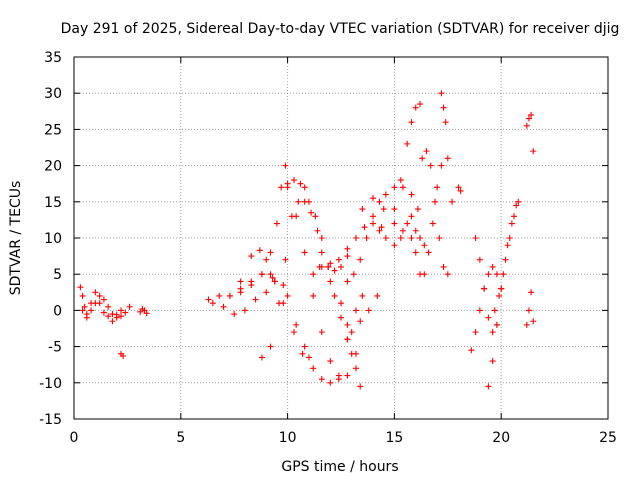 The height and width of the screenshot is (480, 640). Describe the element at coordinates (288, 438) in the screenshot. I see `x-tick-label: 10` at that location.